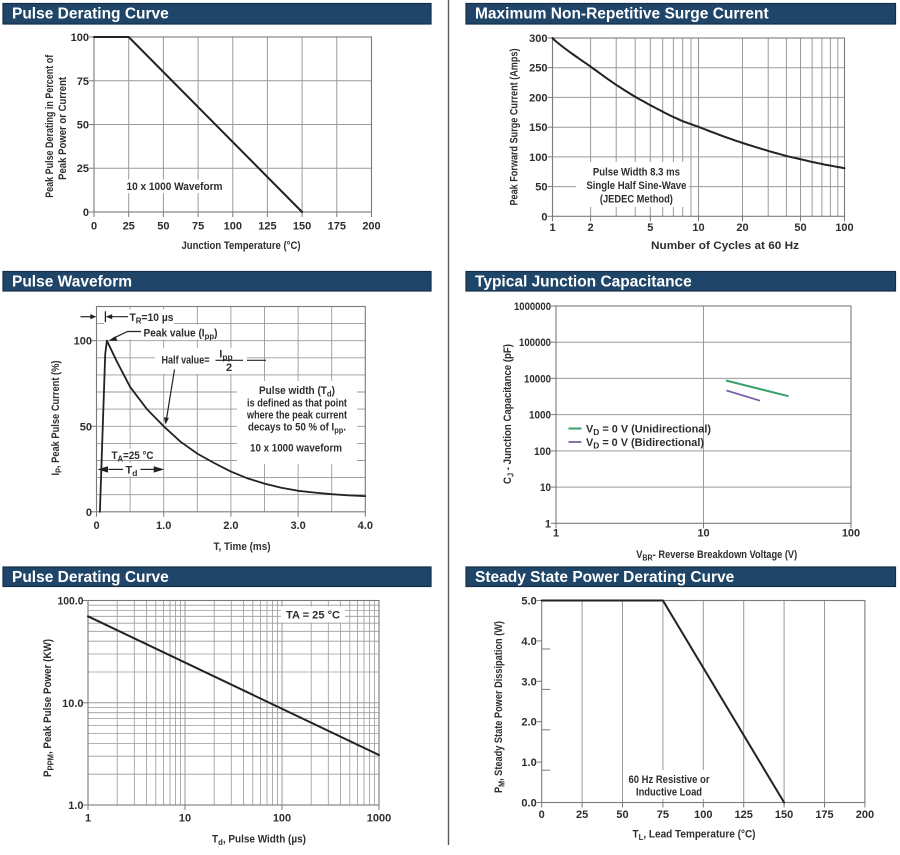 The height and width of the screenshot is (855, 900). I want to click on svg-text: VD = 0 V (Bidirectional), so click(645, 444).